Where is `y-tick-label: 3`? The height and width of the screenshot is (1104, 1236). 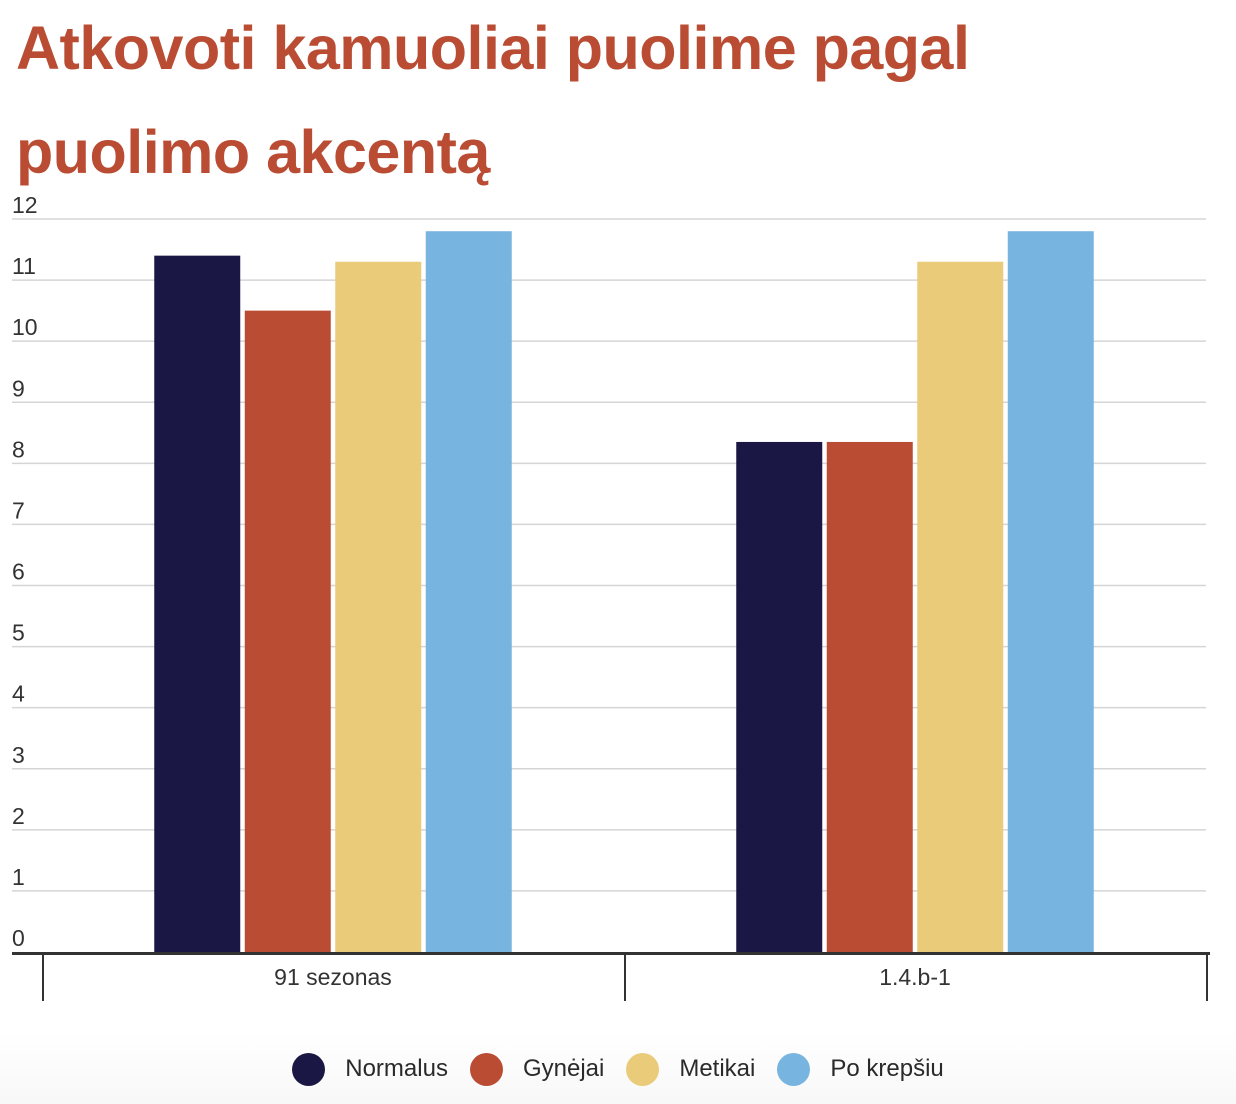
y-tick-label: 3 is located at coordinates (18, 755).